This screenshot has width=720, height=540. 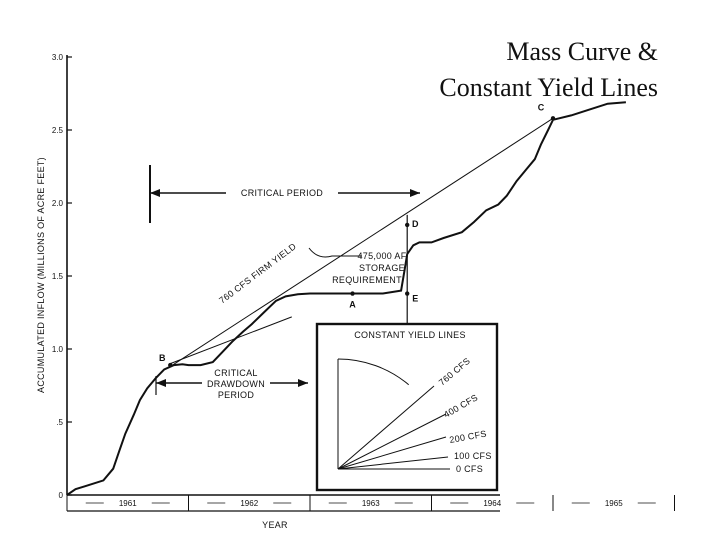 What do you see at coordinates (249, 503) in the screenshot?
I see `year-label: 1962` at bounding box center [249, 503].